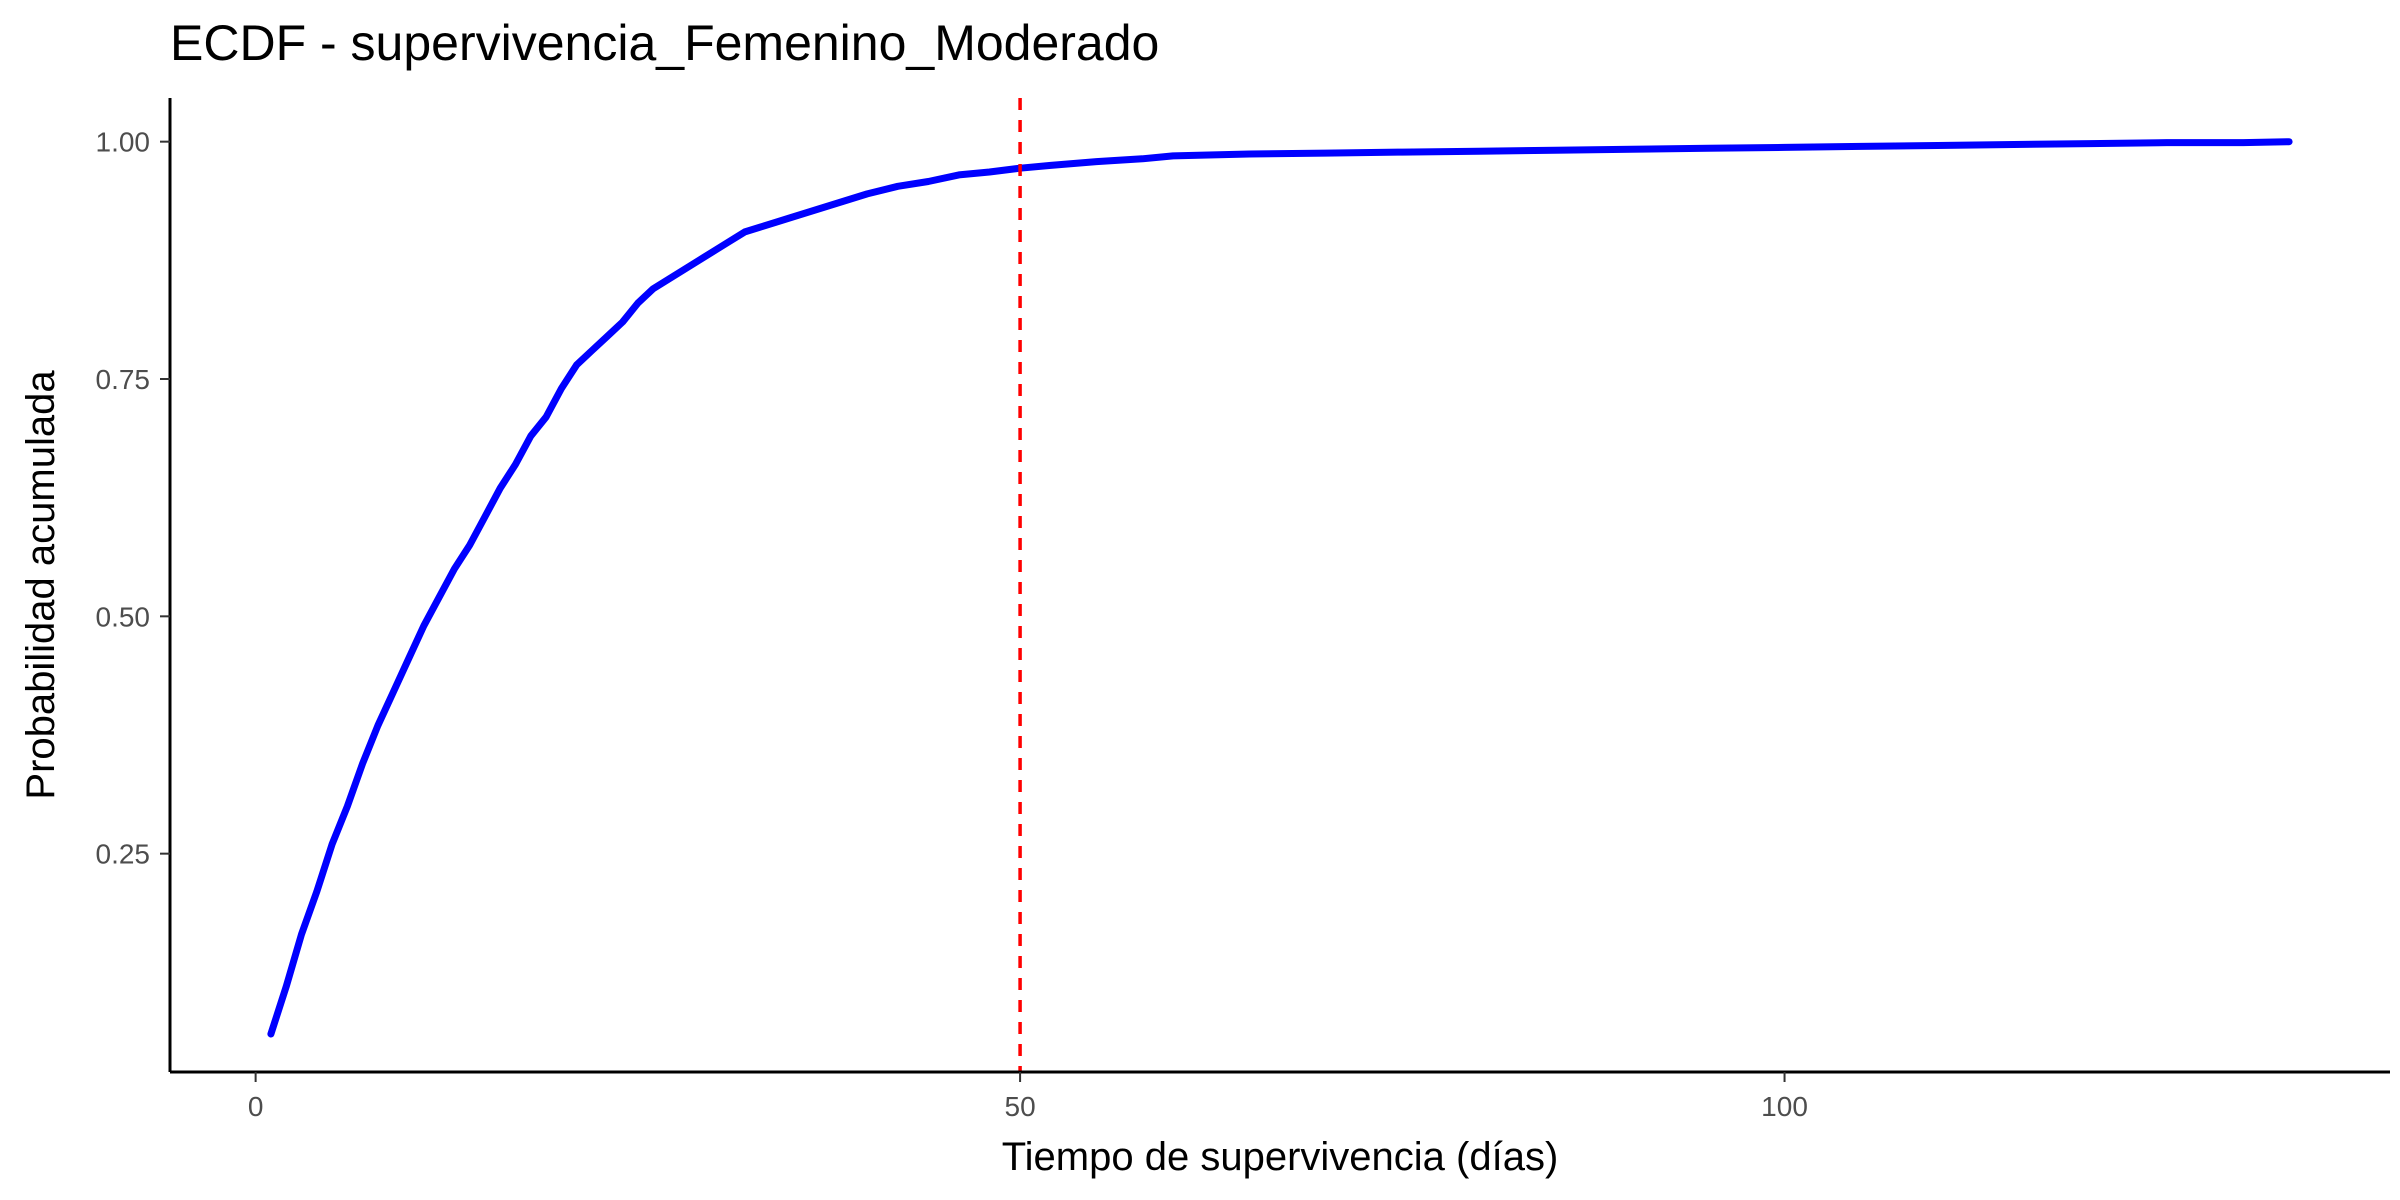  I want to click on x-tick-label: 100, so click(1784, 1106).